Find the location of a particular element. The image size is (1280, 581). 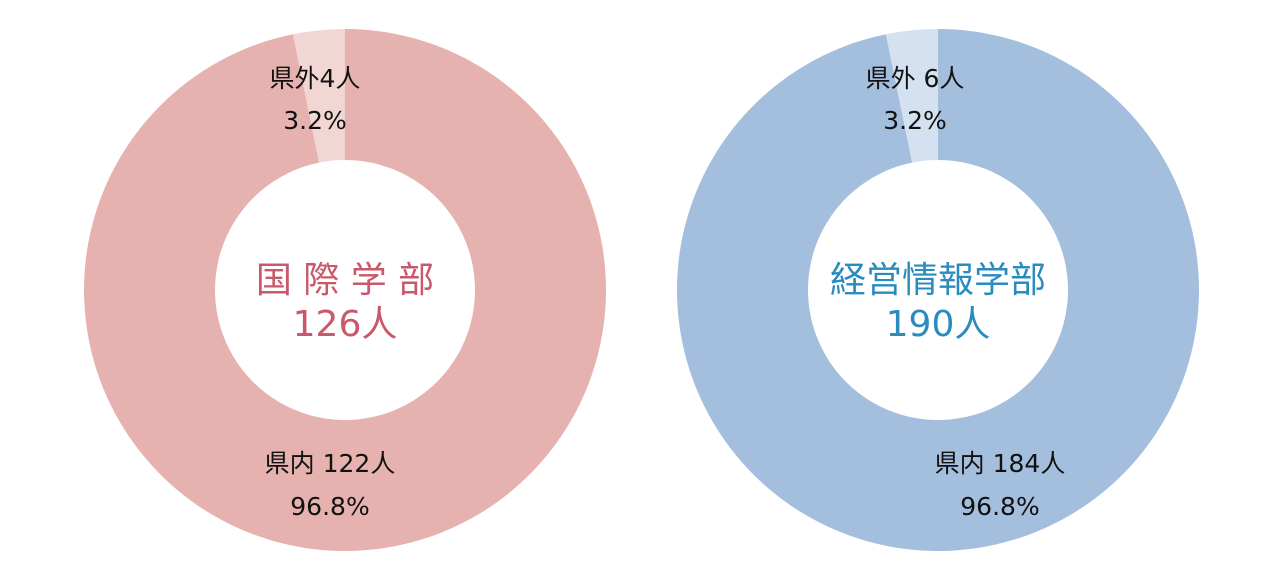

center-title: 経営情報学部 is located at coordinates (938, 280).